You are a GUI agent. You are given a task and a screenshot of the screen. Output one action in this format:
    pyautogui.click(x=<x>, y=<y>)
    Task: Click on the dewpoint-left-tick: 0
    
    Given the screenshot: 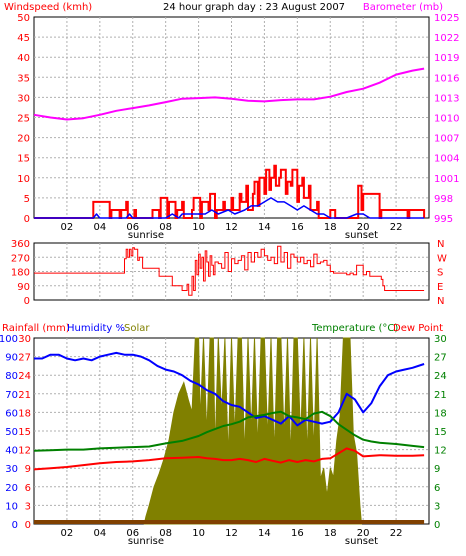 What is the action you would take?
    pyautogui.click(x=28, y=525)
    